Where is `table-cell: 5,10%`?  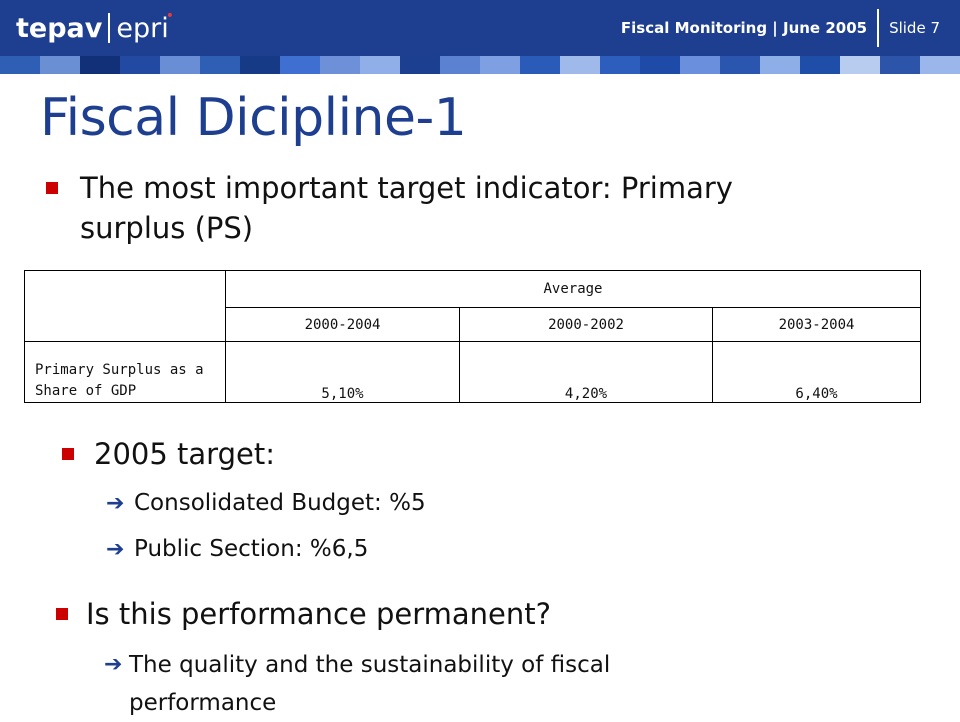
table-cell: 5,10% is located at coordinates (342, 372).